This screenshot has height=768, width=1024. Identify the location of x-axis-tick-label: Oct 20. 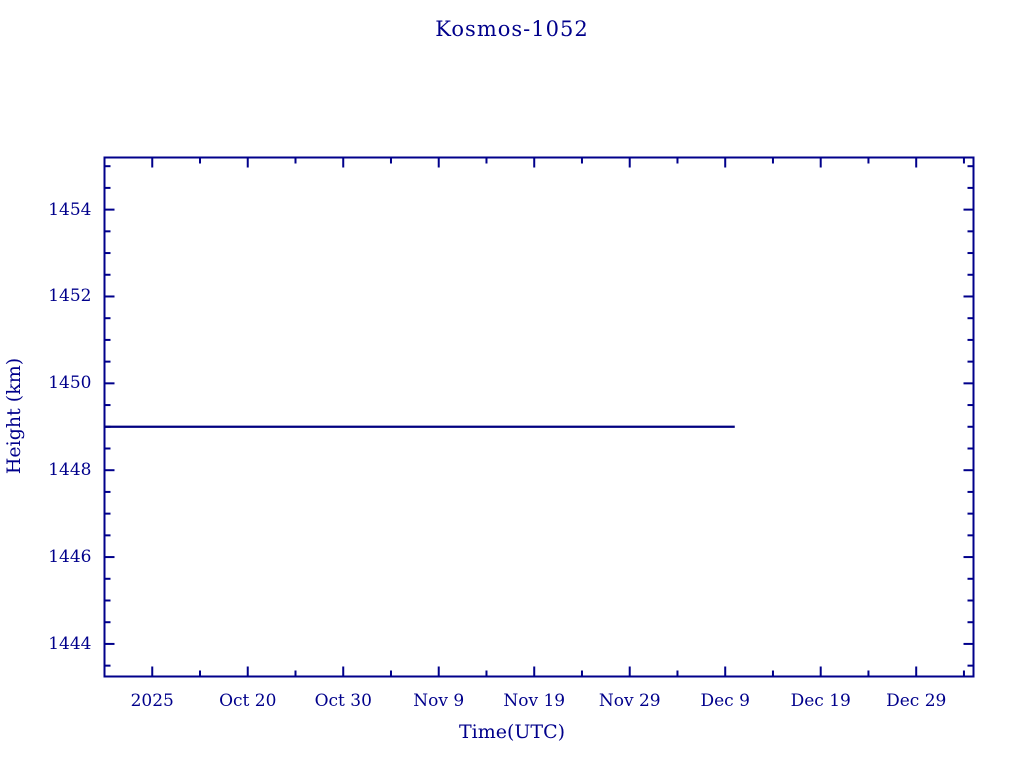
(248, 700).